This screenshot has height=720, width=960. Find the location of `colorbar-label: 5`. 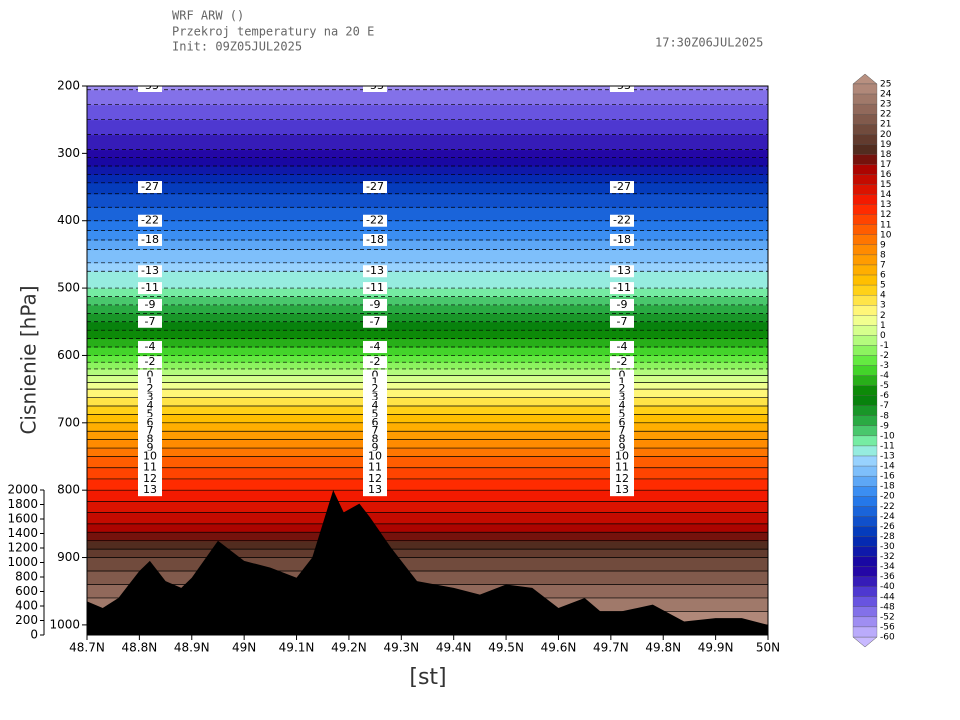

colorbar-label: 5 is located at coordinates (883, 286).